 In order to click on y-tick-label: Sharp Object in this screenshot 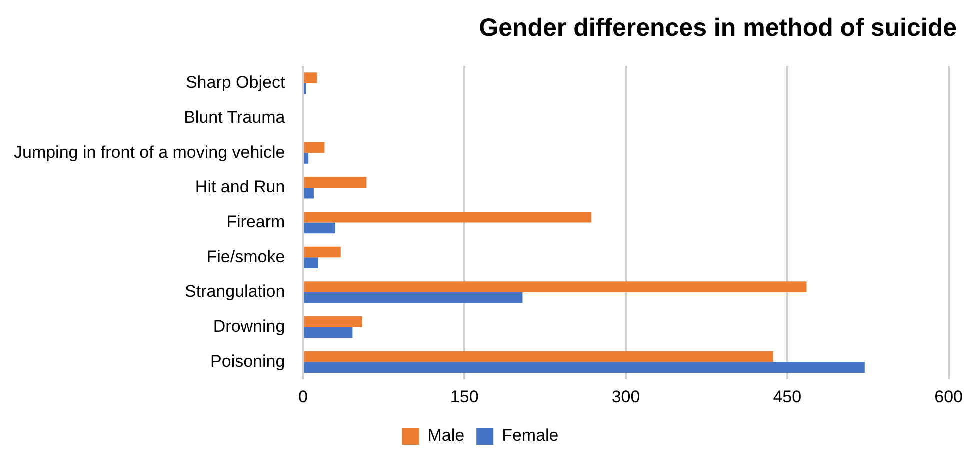, I will do `click(236, 82)`.